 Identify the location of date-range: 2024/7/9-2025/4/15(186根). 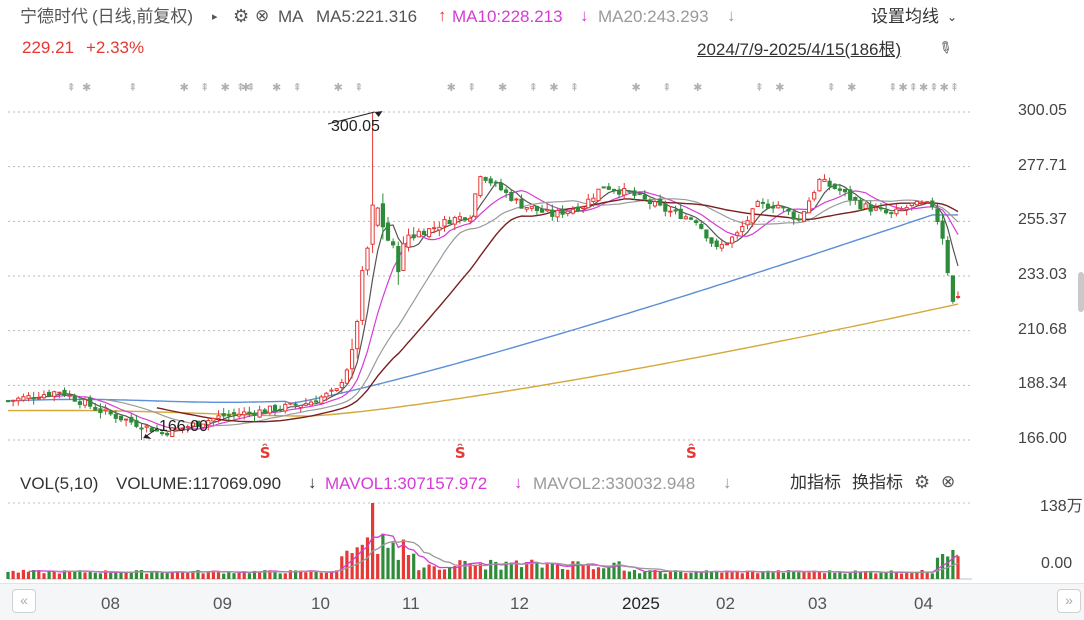
(799, 49).